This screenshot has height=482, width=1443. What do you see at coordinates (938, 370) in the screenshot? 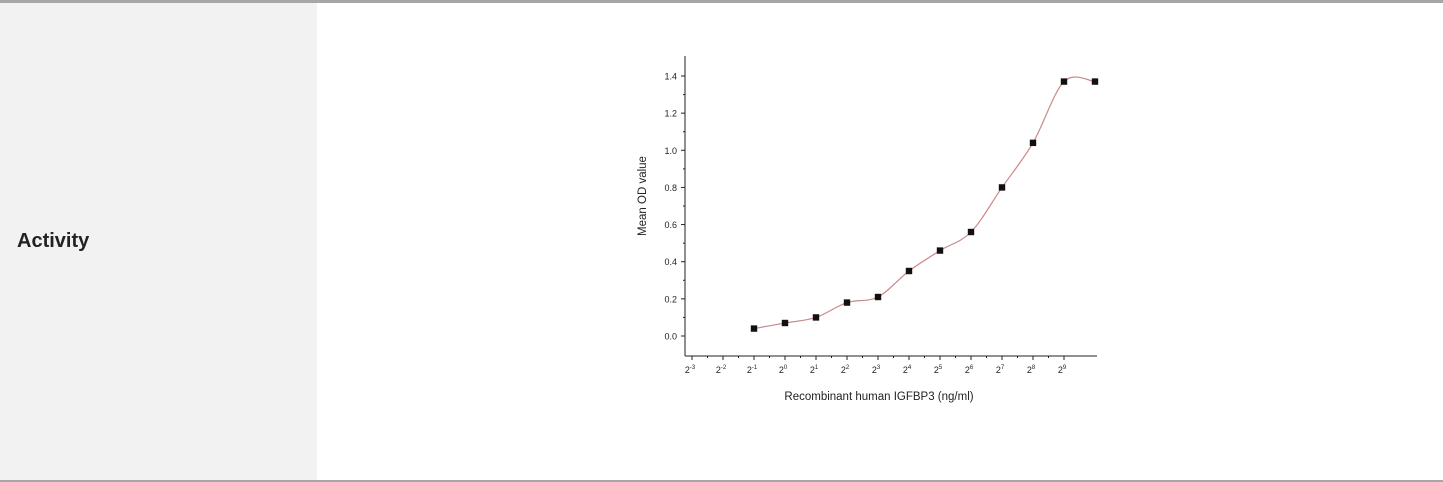
I see `x-tick-label: 25` at bounding box center [938, 370].